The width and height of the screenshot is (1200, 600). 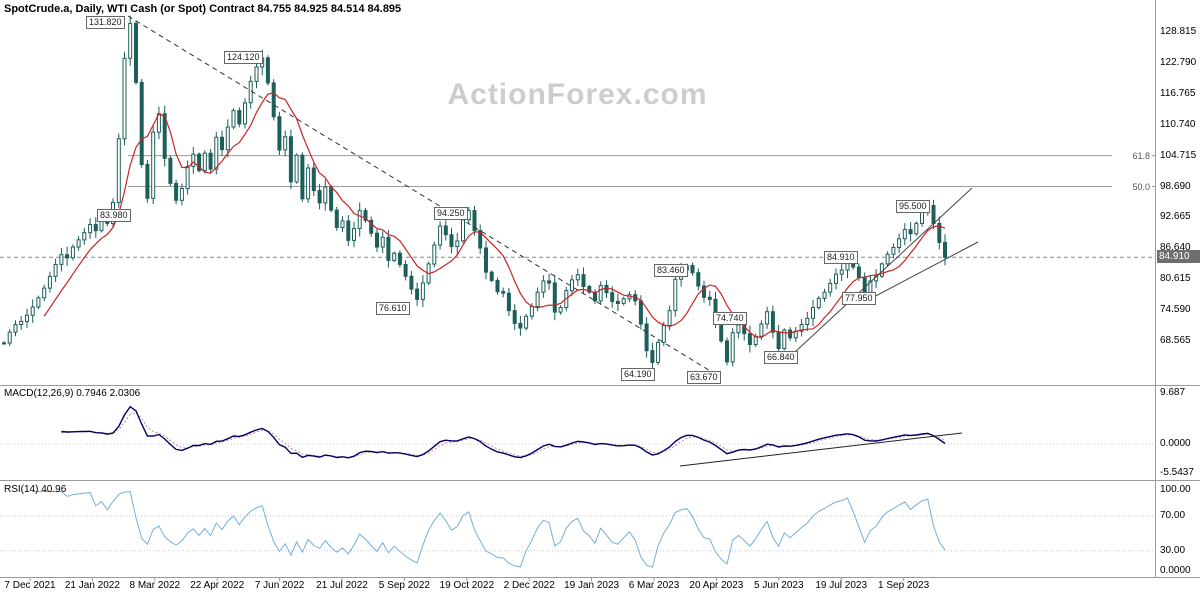 What do you see at coordinates (1178, 124) in the screenshot?
I see `price-axis-label: 110.740` at bounding box center [1178, 124].